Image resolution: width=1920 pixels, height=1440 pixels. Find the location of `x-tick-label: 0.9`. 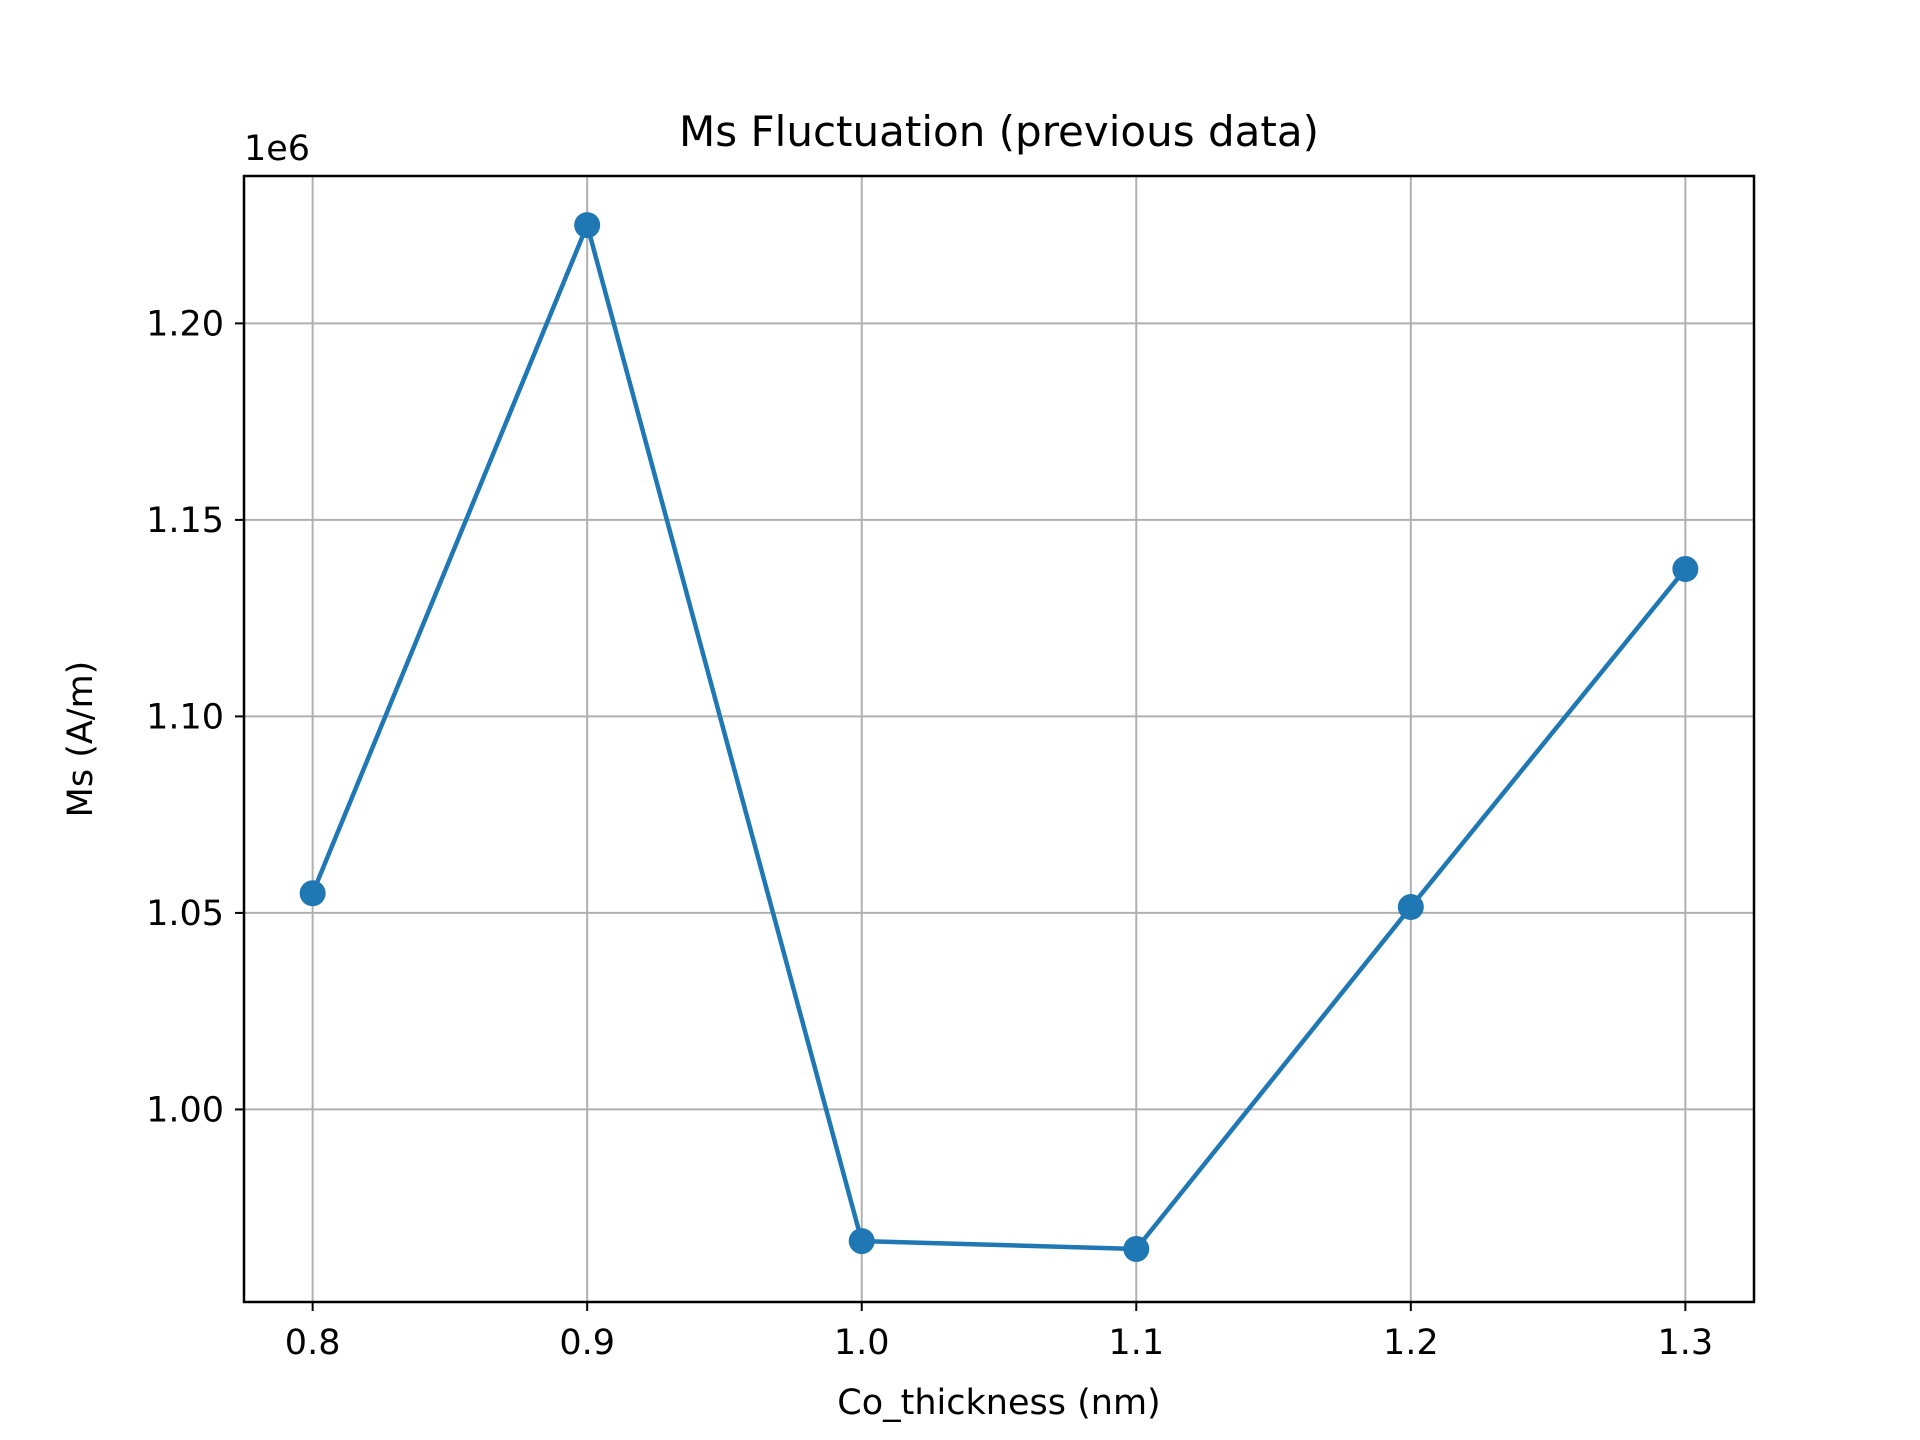

x-tick-label: 0.9 is located at coordinates (587, 1343).